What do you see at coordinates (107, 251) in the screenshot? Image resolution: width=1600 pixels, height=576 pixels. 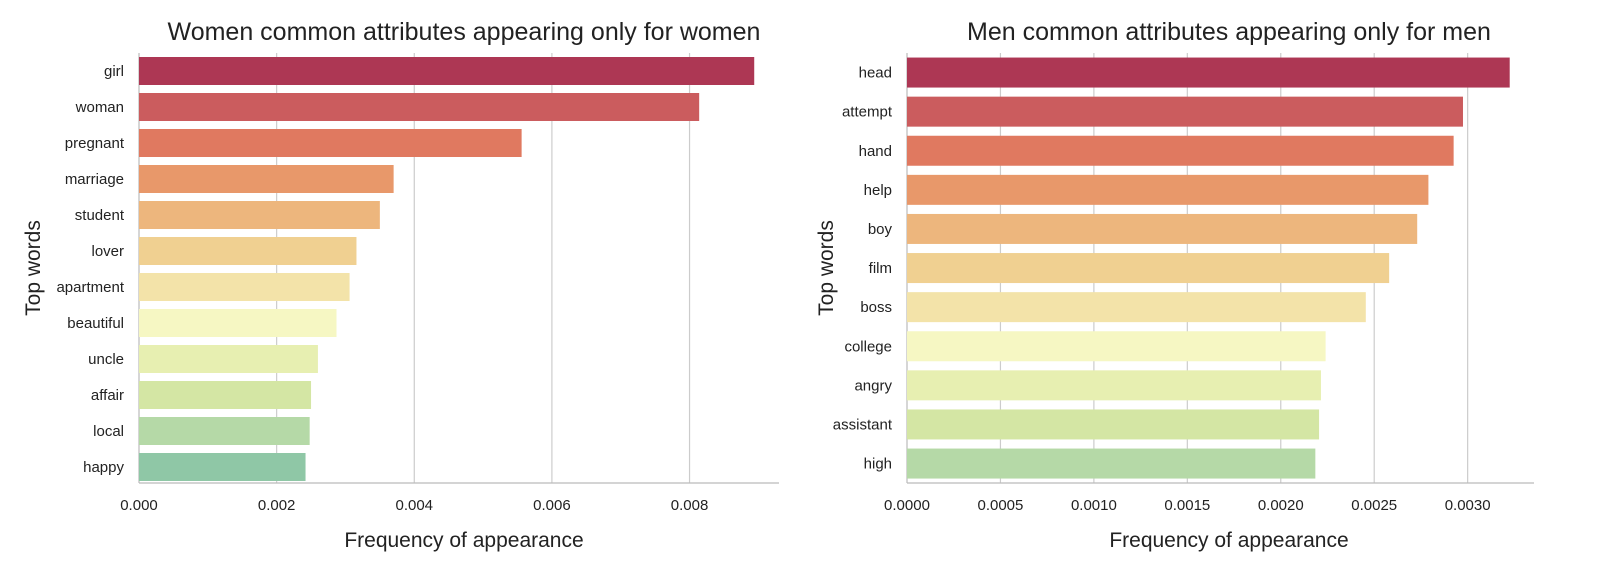 I see `women-category-label: lover` at bounding box center [107, 251].